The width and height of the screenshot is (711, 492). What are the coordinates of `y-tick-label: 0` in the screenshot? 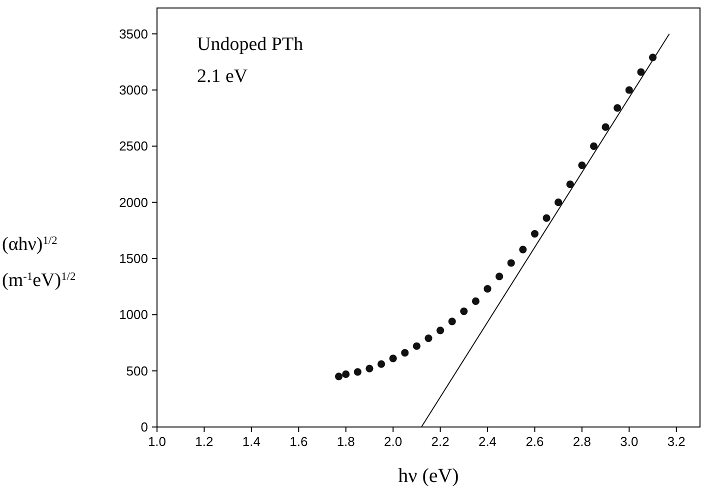 It's located at (144, 427).